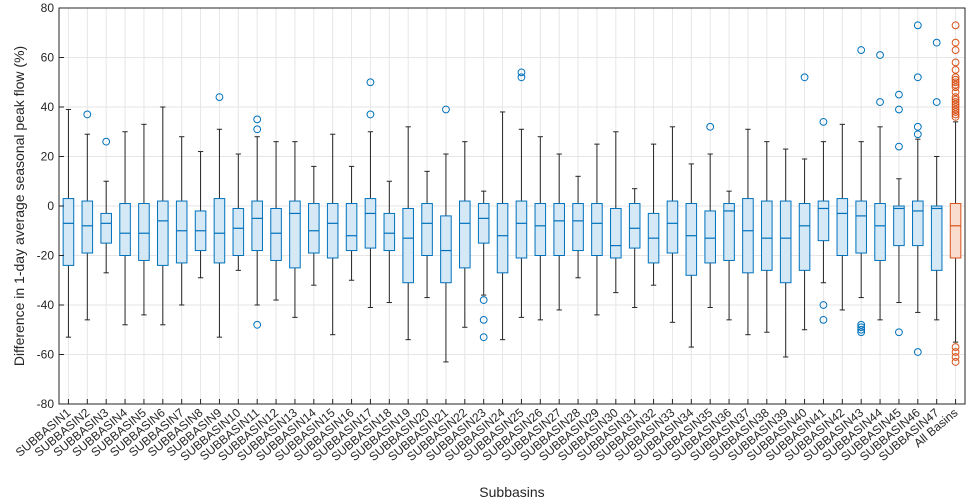 This screenshot has width=975, height=502. I want to click on box-subbasin23, so click(483, 266).